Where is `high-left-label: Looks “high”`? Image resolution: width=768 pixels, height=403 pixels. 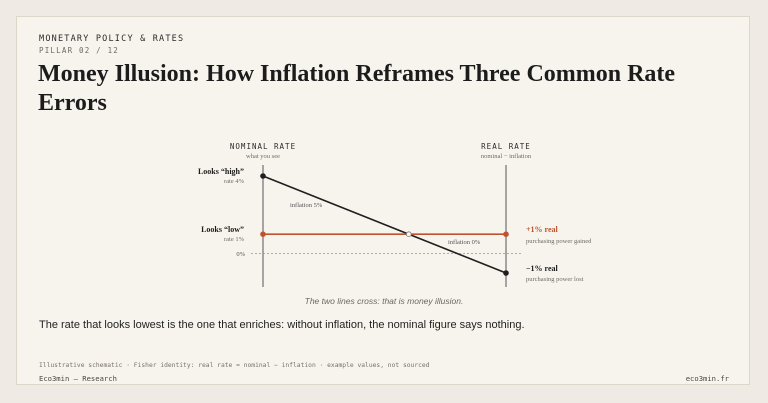 high-left-label: Looks “high” is located at coordinates (221, 171).